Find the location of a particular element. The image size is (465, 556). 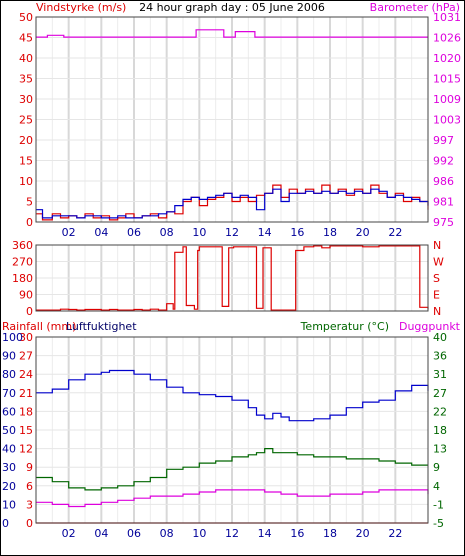

dewpoint-axis-title: Duggpunkt is located at coordinates (430, 326).